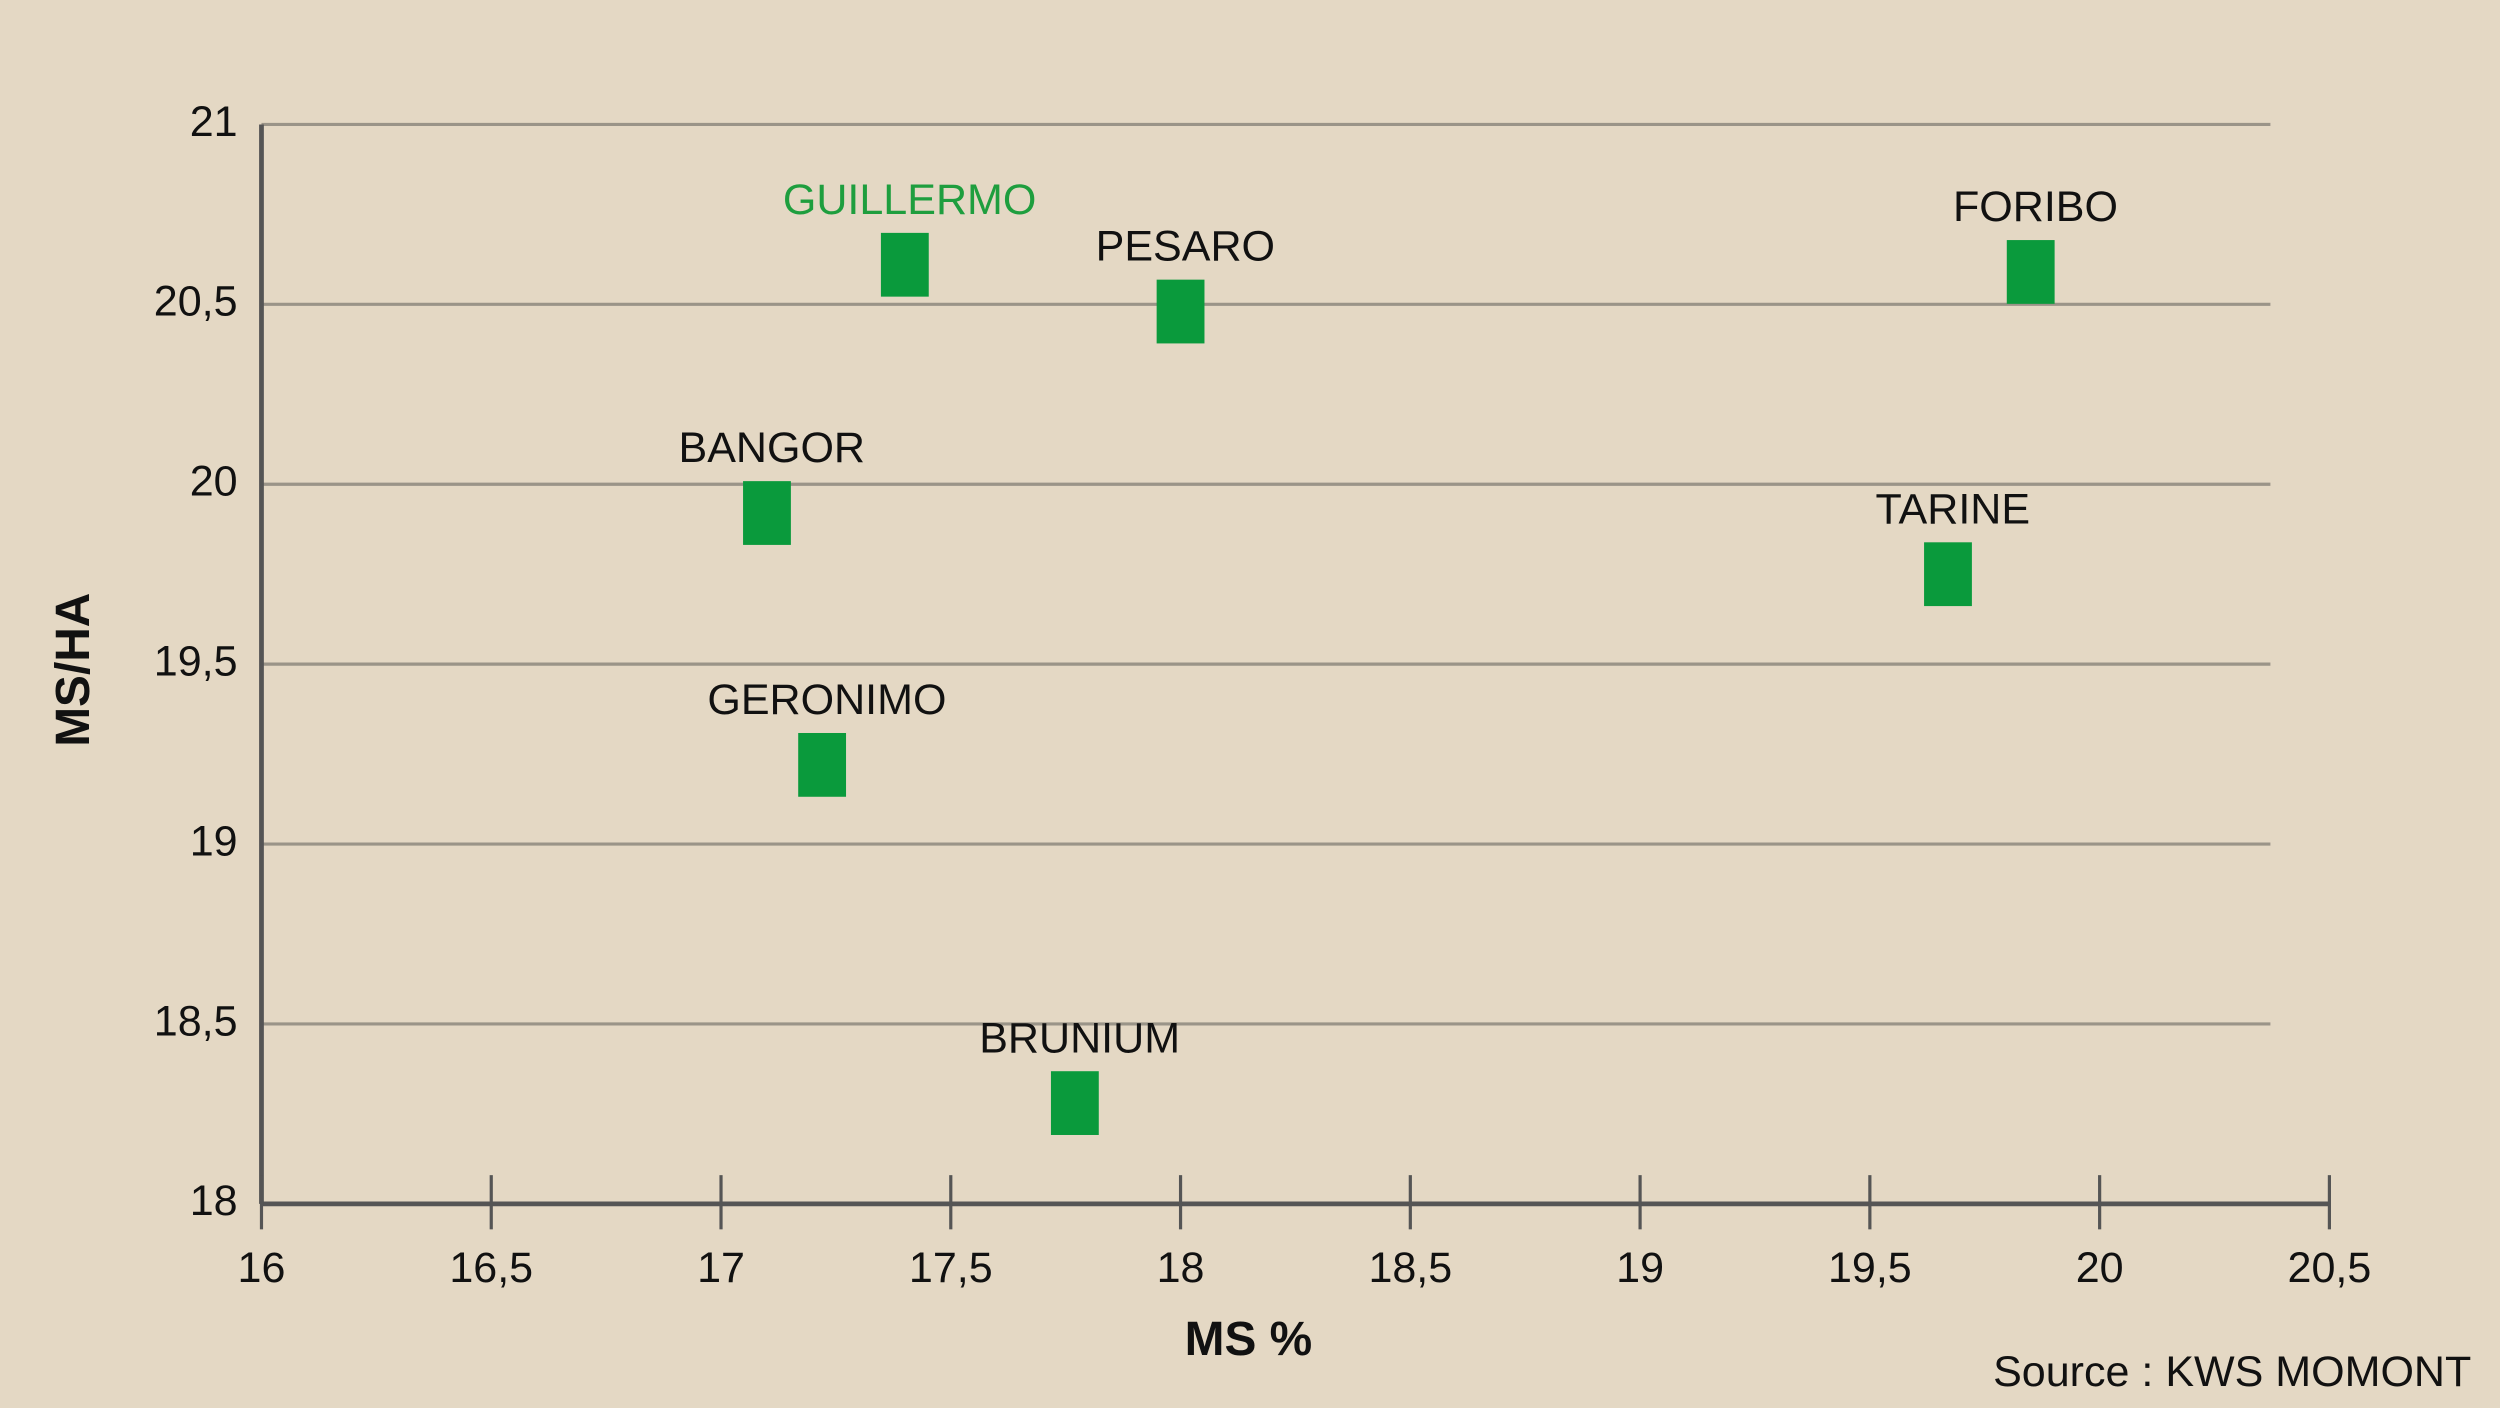  I want to click on y-tick-label: 19,5, so click(196, 662).